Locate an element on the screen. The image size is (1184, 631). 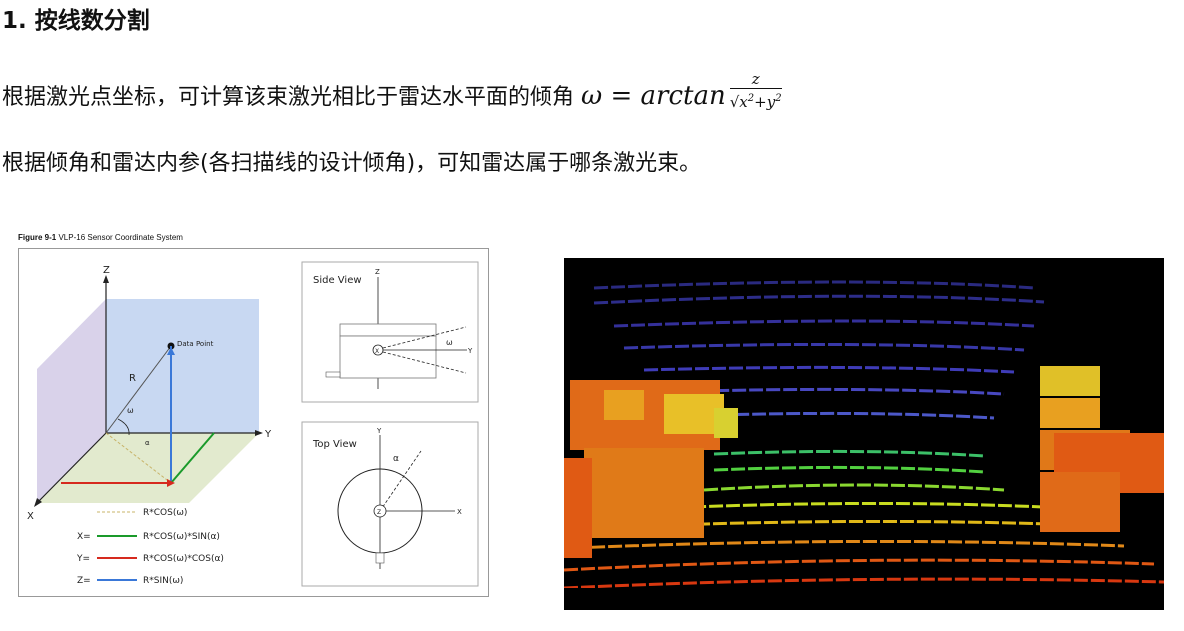
formula-denominator: √x2+y2 is located at coordinates (755, 102).